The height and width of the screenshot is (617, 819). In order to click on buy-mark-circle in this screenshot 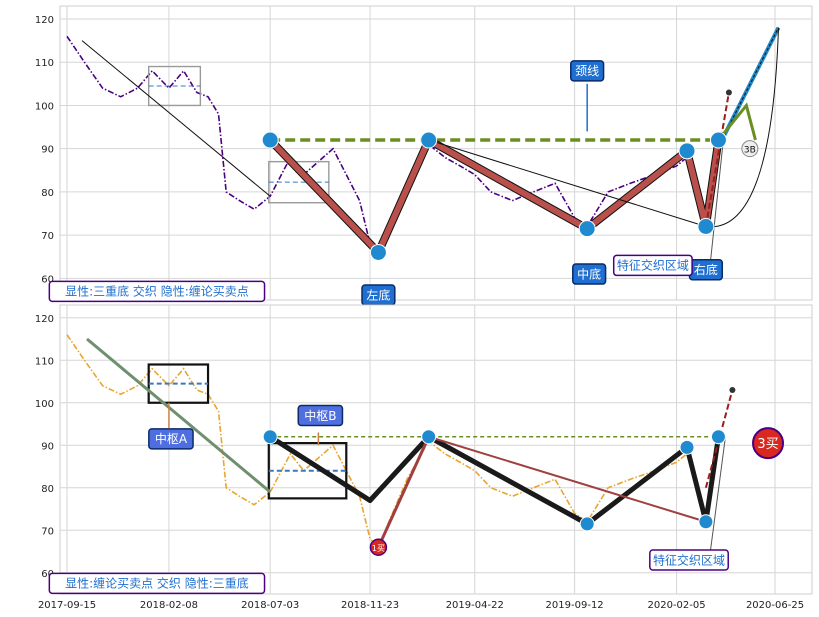, I will do `click(750, 149)`.